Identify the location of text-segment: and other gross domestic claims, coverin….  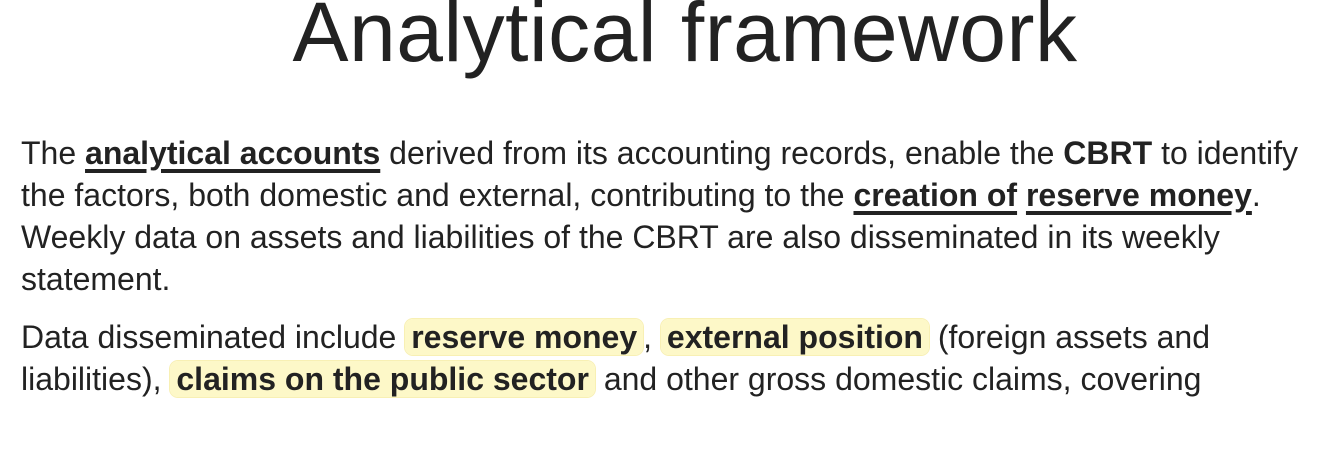
(898, 379).